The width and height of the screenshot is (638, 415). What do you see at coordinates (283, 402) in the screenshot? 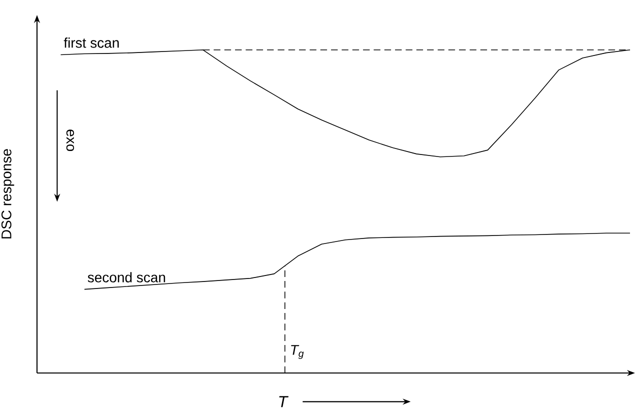
I see `x-axis-title: T` at bounding box center [283, 402].